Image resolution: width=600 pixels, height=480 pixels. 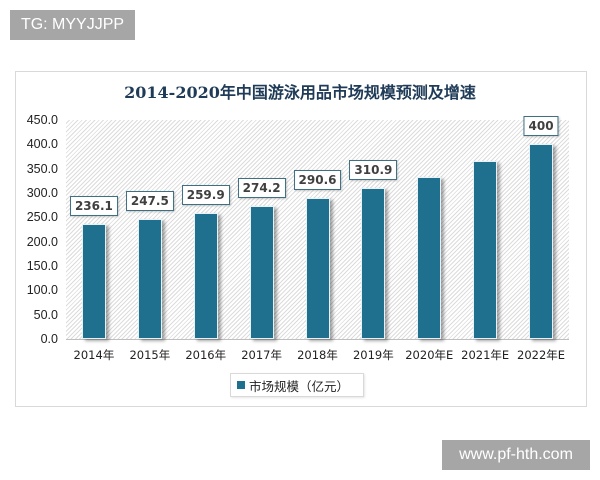 I want to click on data-label: 259.9, so click(x=205, y=194).